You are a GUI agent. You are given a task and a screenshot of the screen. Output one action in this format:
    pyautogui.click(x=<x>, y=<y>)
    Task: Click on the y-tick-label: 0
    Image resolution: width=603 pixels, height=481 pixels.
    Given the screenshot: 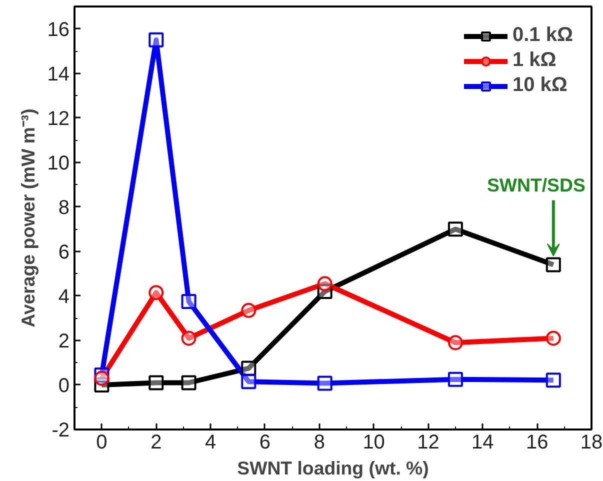 What is the action you would take?
    pyautogui.click(x=64, y=385)
    